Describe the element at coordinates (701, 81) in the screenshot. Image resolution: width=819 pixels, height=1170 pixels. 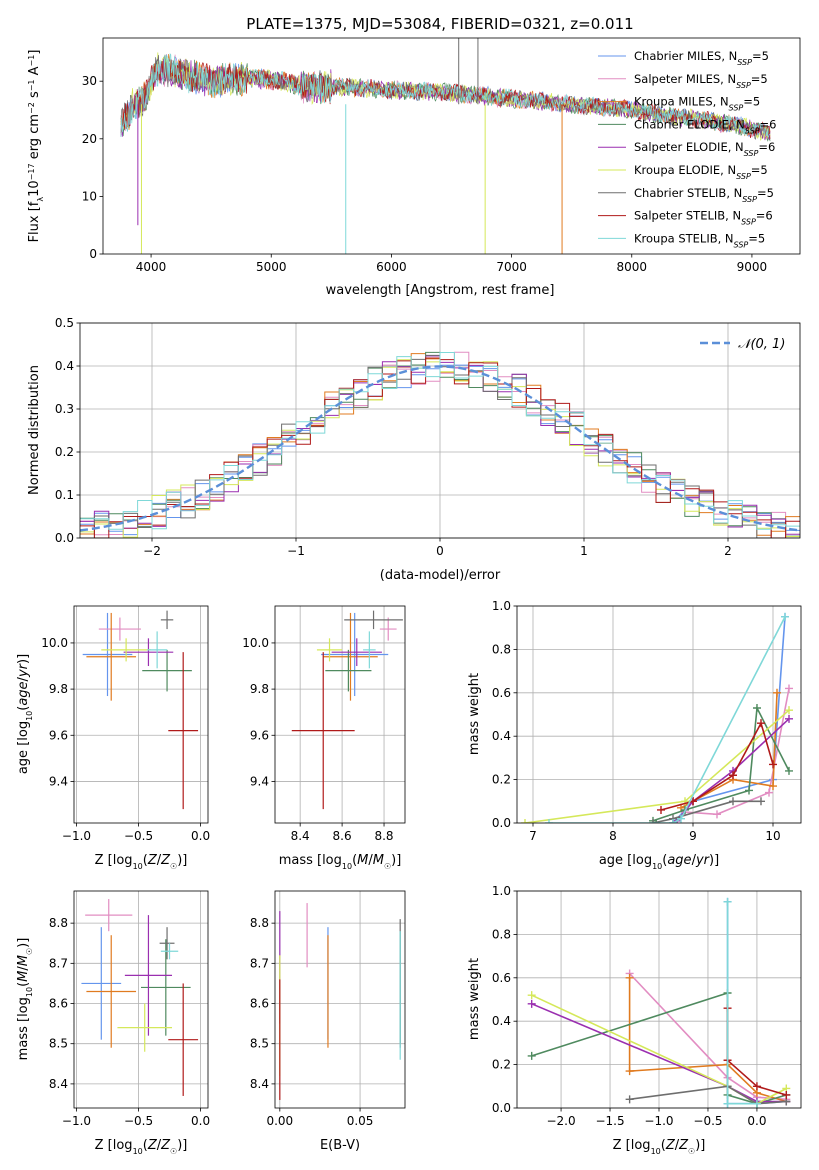
I see `legend-label: Salpeter MILES, NSSP=5` at that location.